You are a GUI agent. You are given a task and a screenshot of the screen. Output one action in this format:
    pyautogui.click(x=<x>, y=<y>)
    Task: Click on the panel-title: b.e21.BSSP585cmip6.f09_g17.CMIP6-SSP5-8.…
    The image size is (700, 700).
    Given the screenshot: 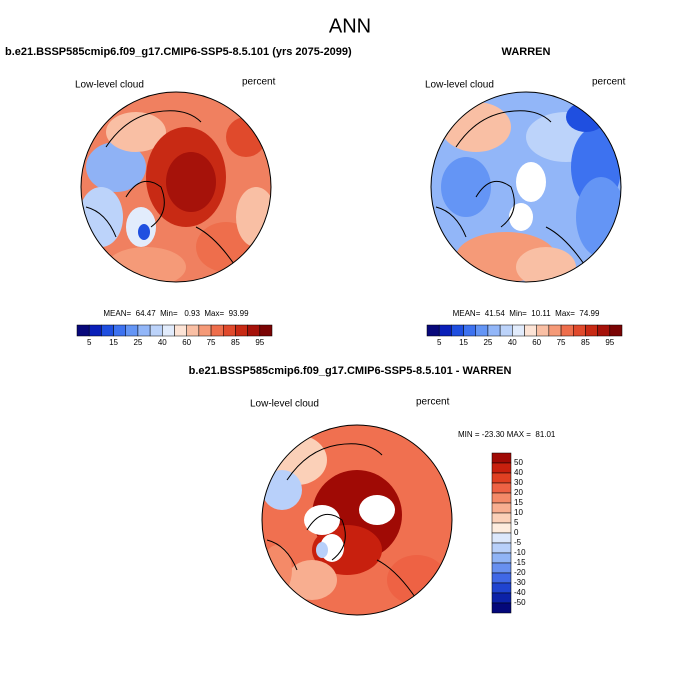 What is the action you would take?
    pyautogui.click(x=350, y=371)
    